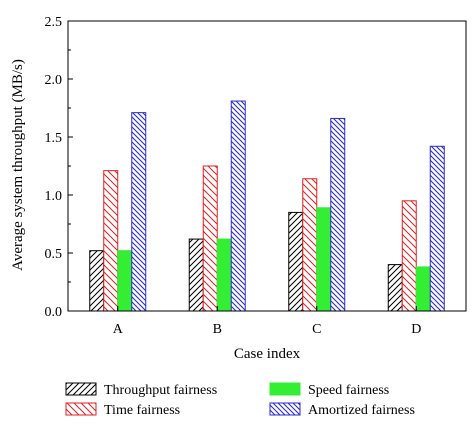  I want to click on y-tick-label: 1.0, so click(54, 196).